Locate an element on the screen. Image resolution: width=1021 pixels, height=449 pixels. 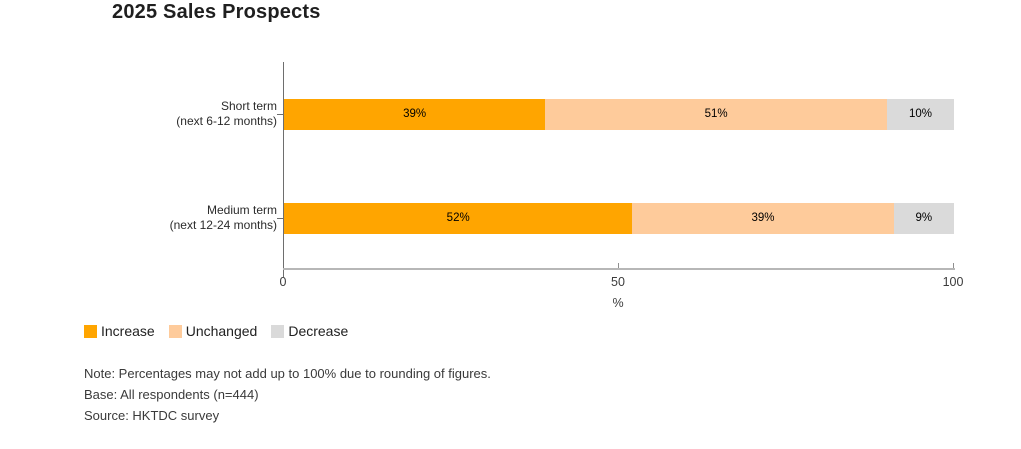
bar-row: 52% 39% 9% is located at coordinates (619, 218).